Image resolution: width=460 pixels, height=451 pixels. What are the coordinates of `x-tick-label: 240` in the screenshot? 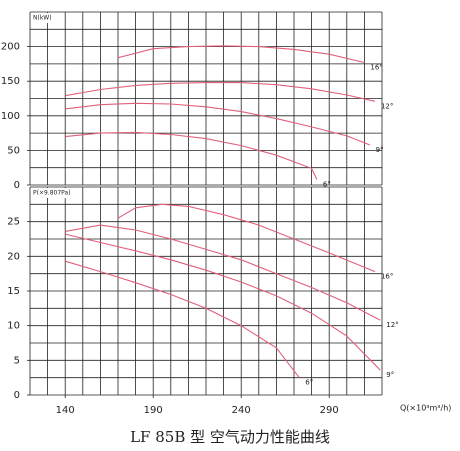 It's located at (241, 410).